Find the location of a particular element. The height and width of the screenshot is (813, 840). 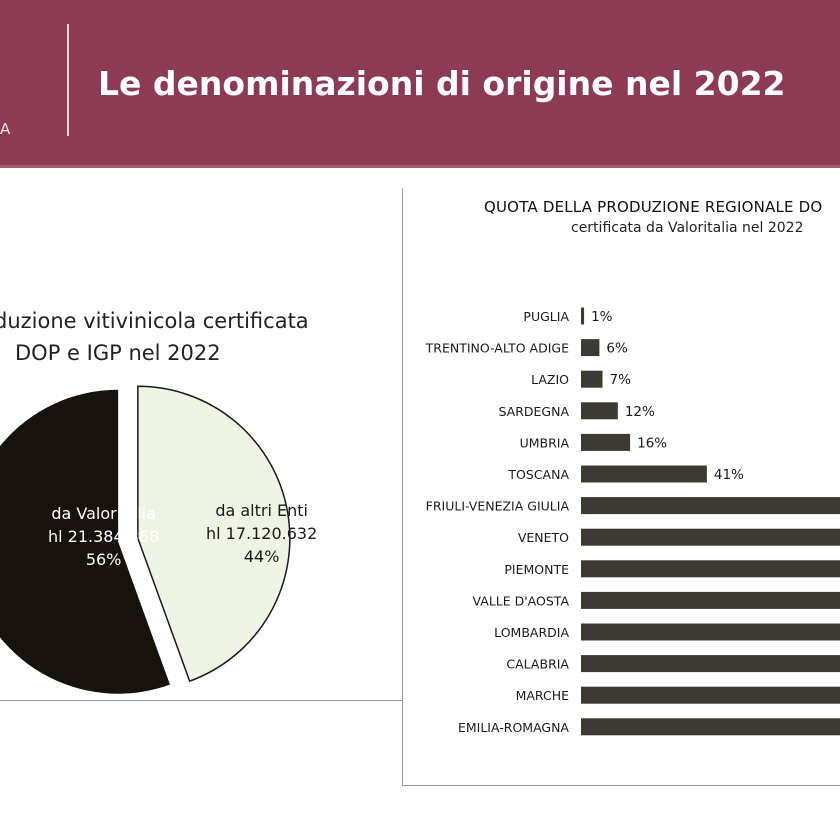

brand-fragment: A is located at coordinates (6, 129).